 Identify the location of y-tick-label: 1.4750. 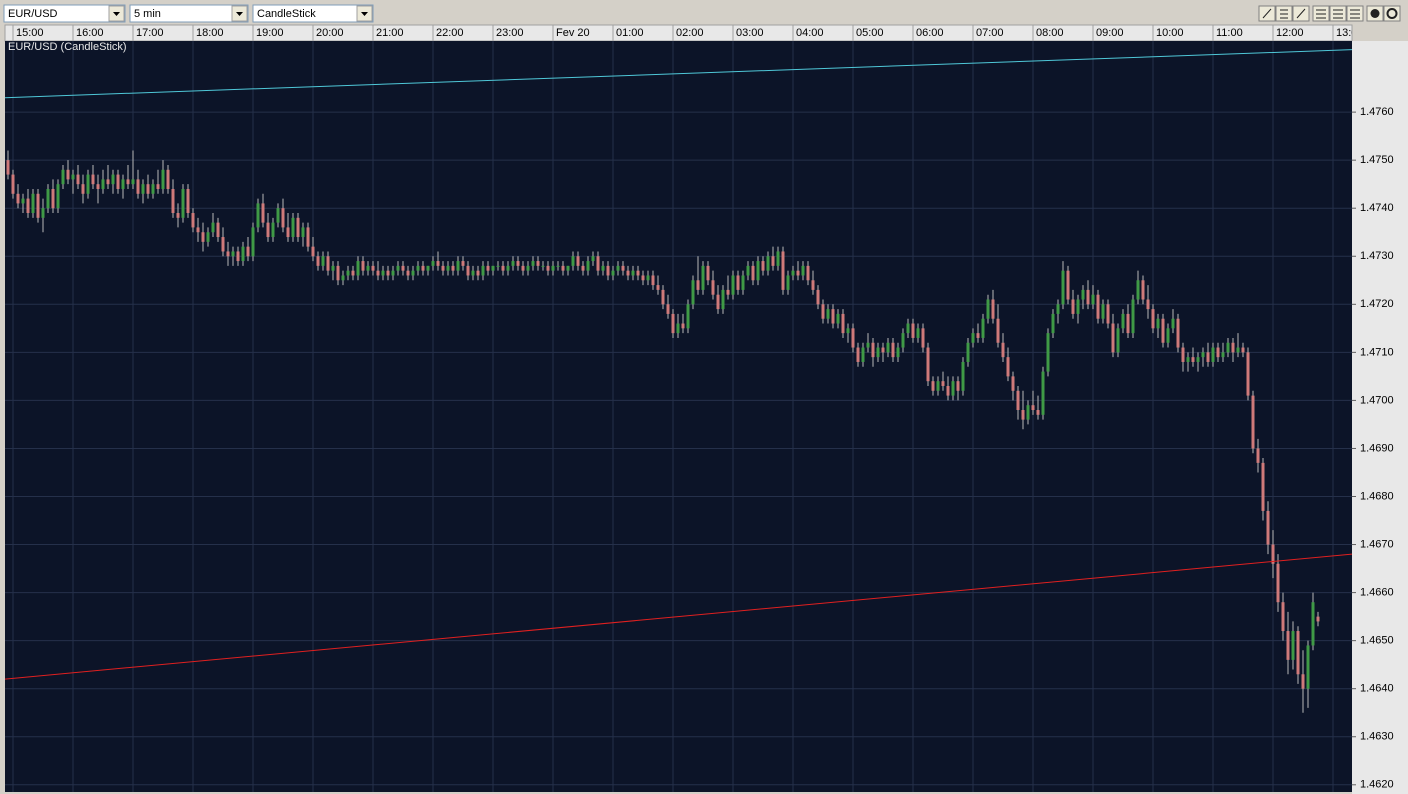
(1377, 160).